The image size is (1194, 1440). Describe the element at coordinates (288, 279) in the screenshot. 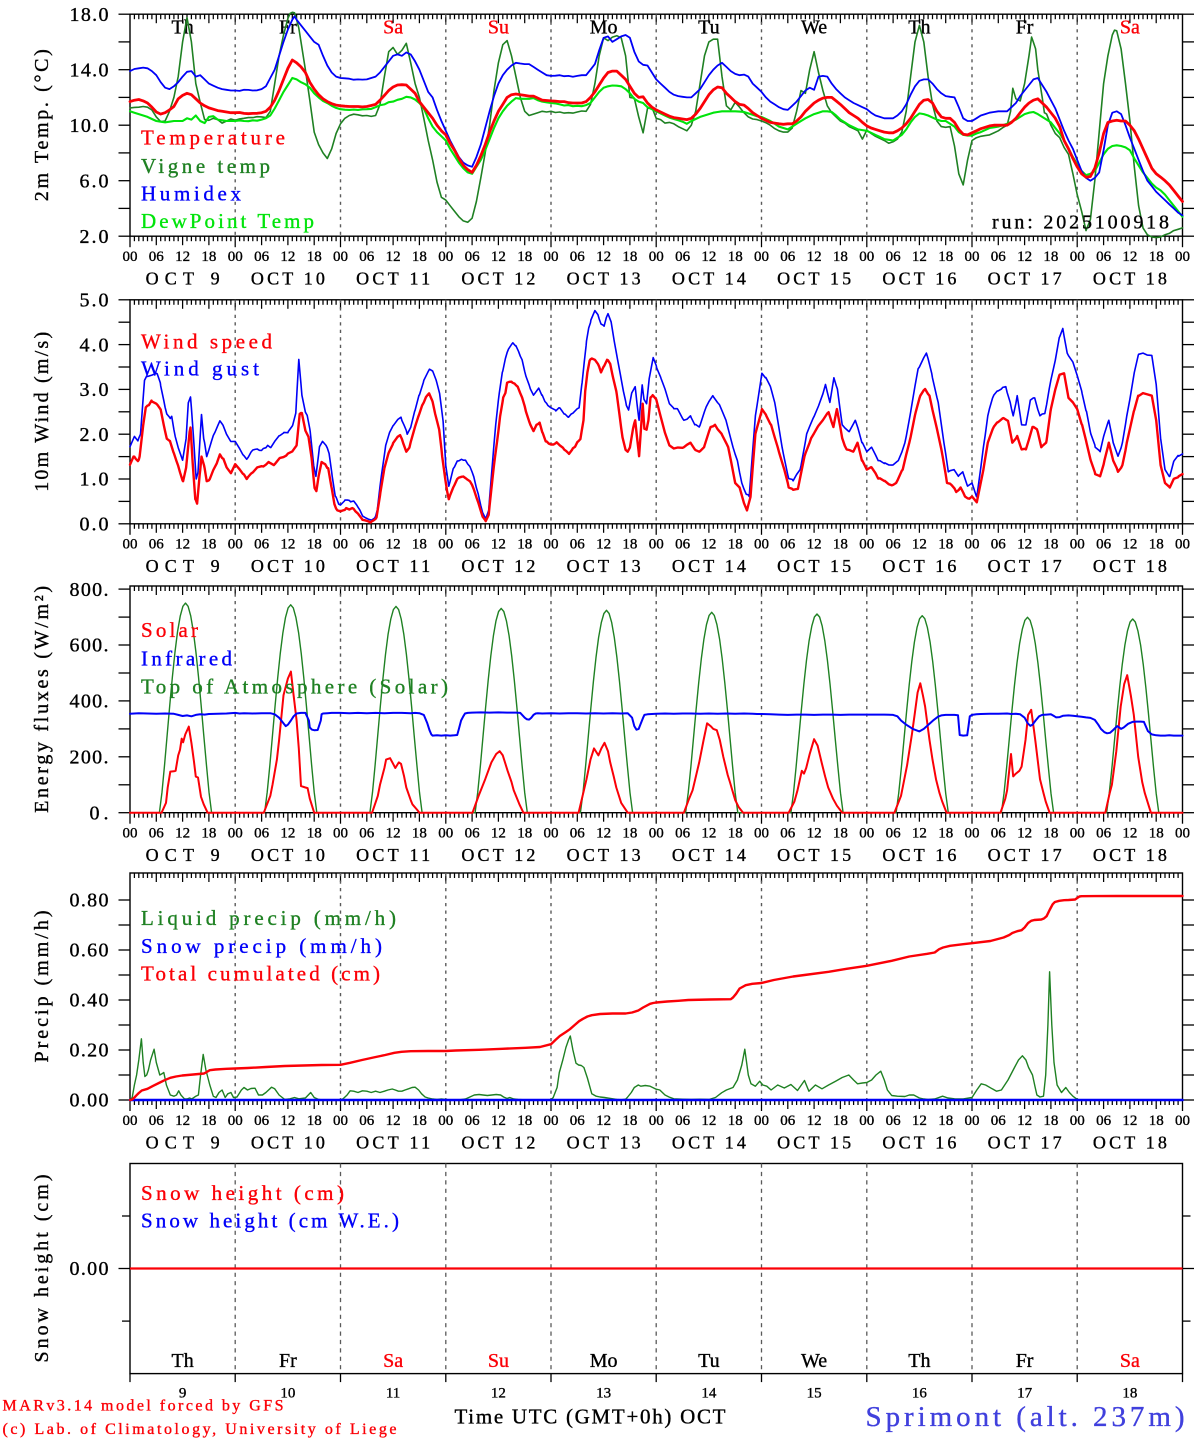

I see `svg-text: OCT 10` at that location.